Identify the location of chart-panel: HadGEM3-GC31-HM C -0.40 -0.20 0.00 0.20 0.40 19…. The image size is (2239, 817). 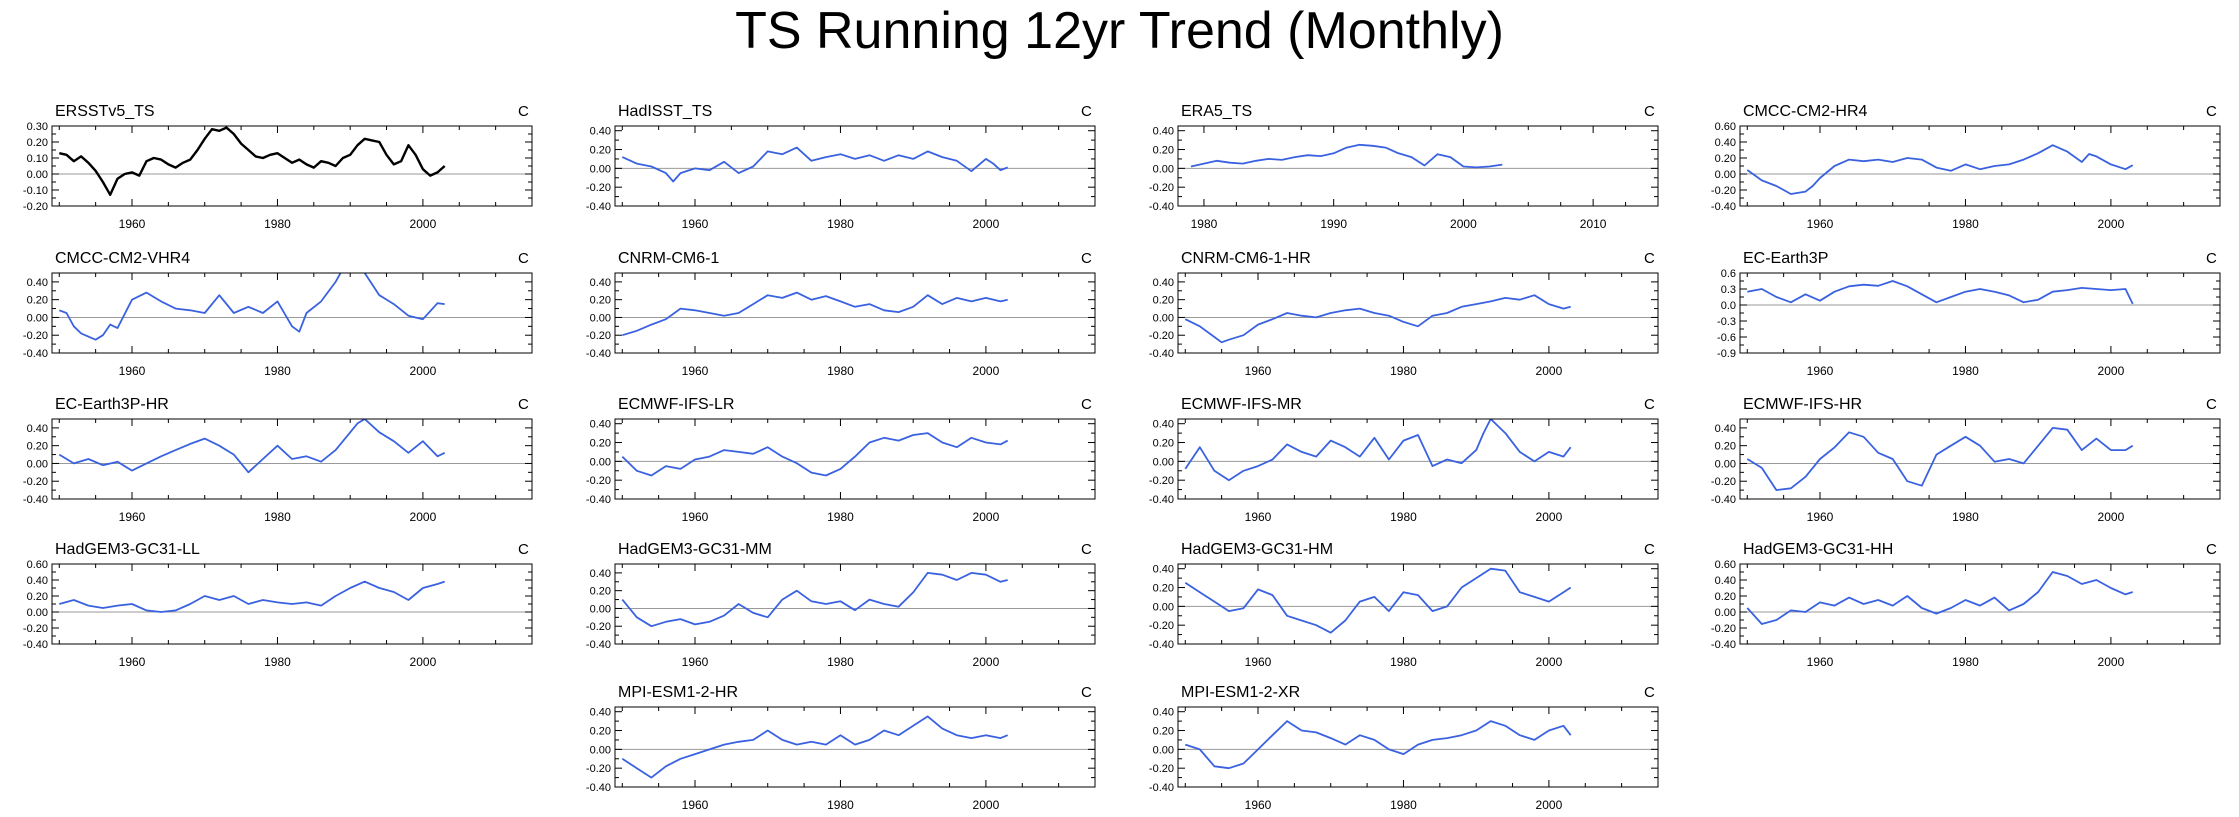
(1404, 605).